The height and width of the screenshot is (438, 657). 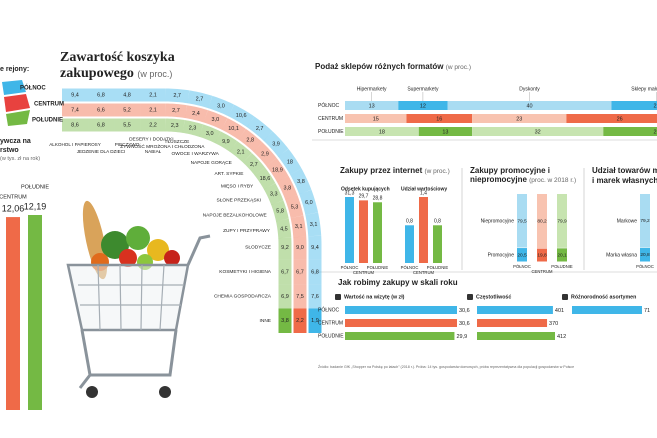 I want to click on value-label: 26, so click(x=655, y=132).